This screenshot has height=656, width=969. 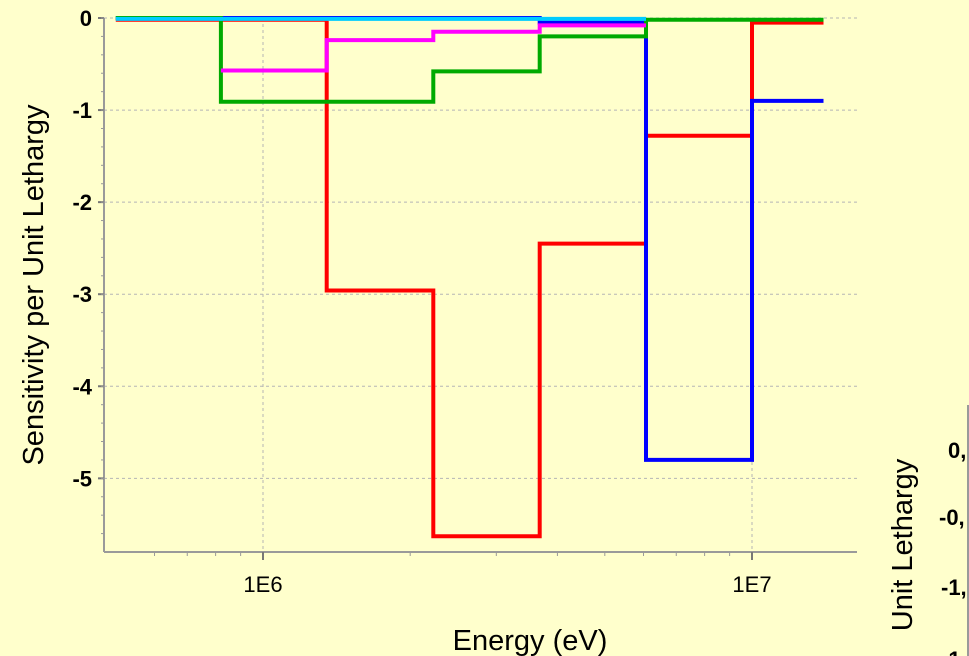 I want to click on overlay-chart-panel: Unit Lethargy 0, -0, -1, -1,, so click(x=913, y=500).